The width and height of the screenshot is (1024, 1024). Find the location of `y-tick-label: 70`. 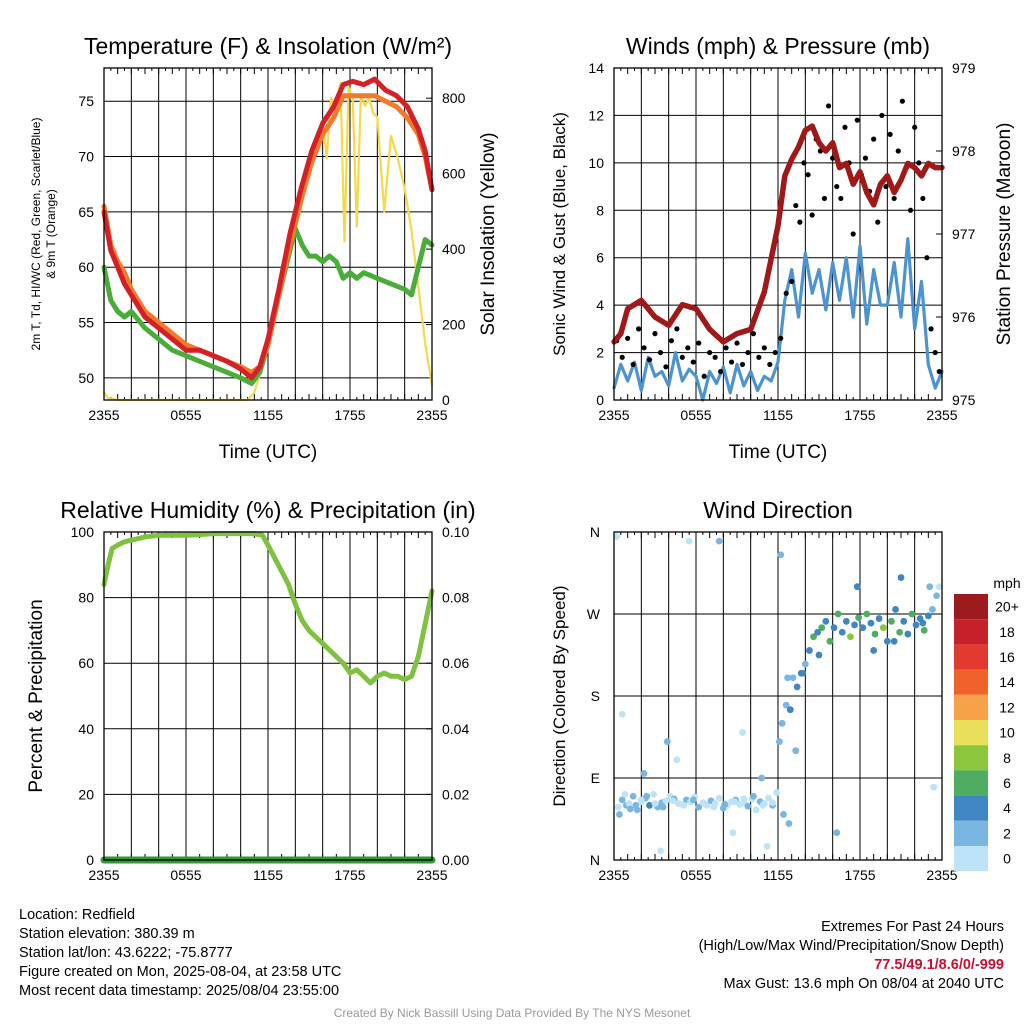

y-tick-label: 70 is located at coordinates (86, 157).